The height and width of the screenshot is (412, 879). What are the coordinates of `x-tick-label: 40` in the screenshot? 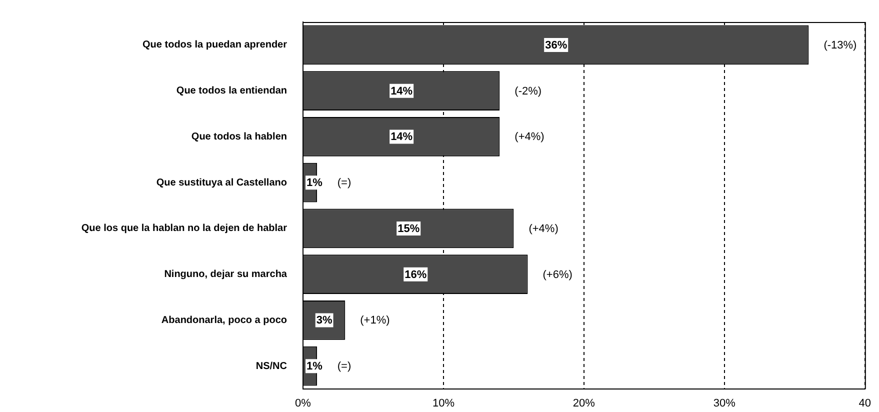 It's located at (865, 404).